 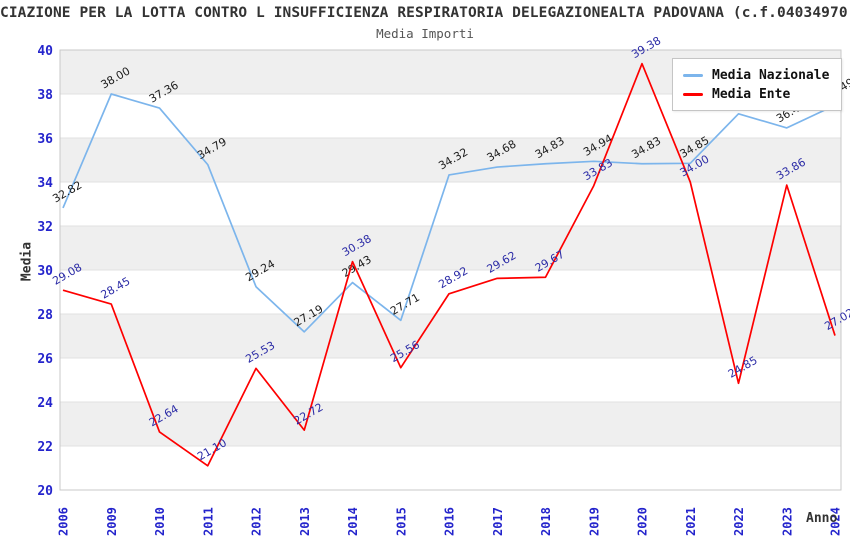 I want to click on x-tick-label: 2024, so click(x=836, y=521).